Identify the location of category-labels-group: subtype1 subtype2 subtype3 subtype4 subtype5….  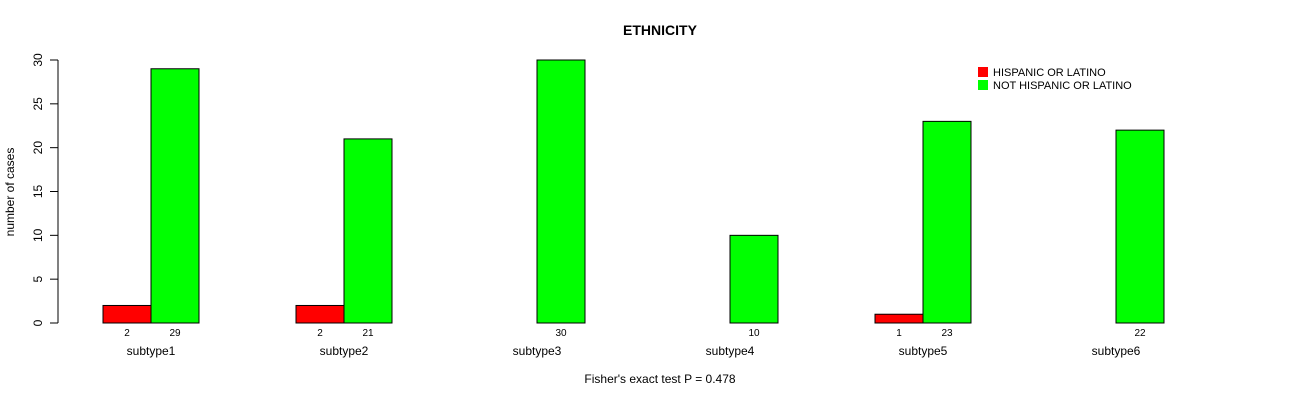
(634, 351).